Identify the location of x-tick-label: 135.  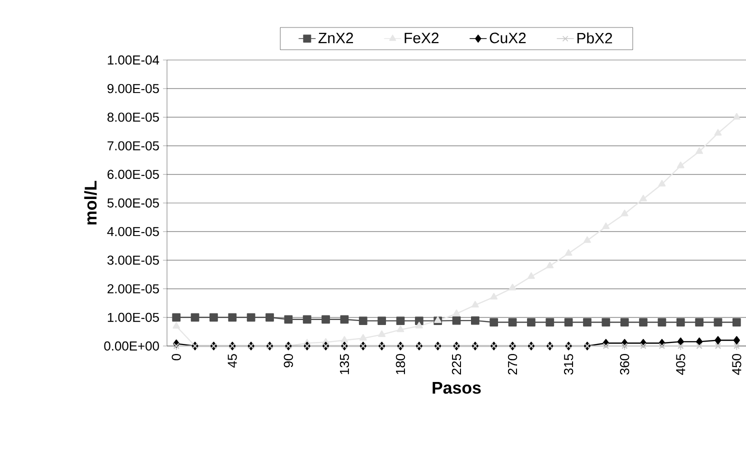
(345, 364).